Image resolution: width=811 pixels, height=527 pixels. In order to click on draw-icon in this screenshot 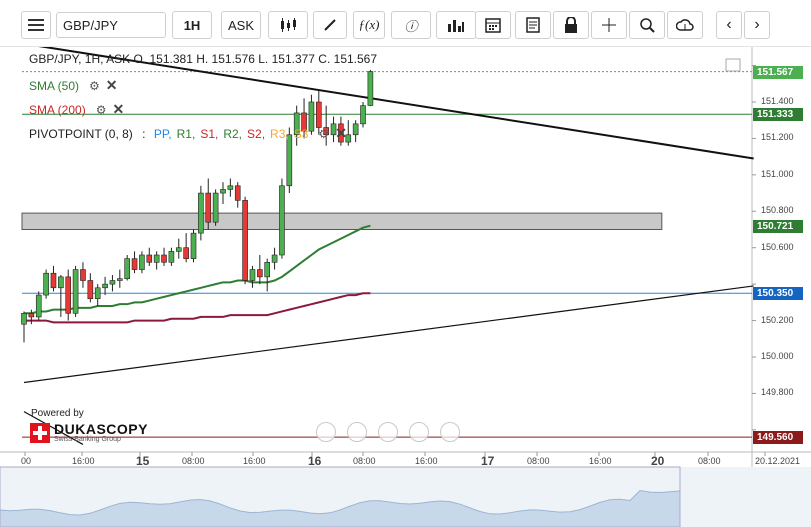, I will do `click(330, 25)`.